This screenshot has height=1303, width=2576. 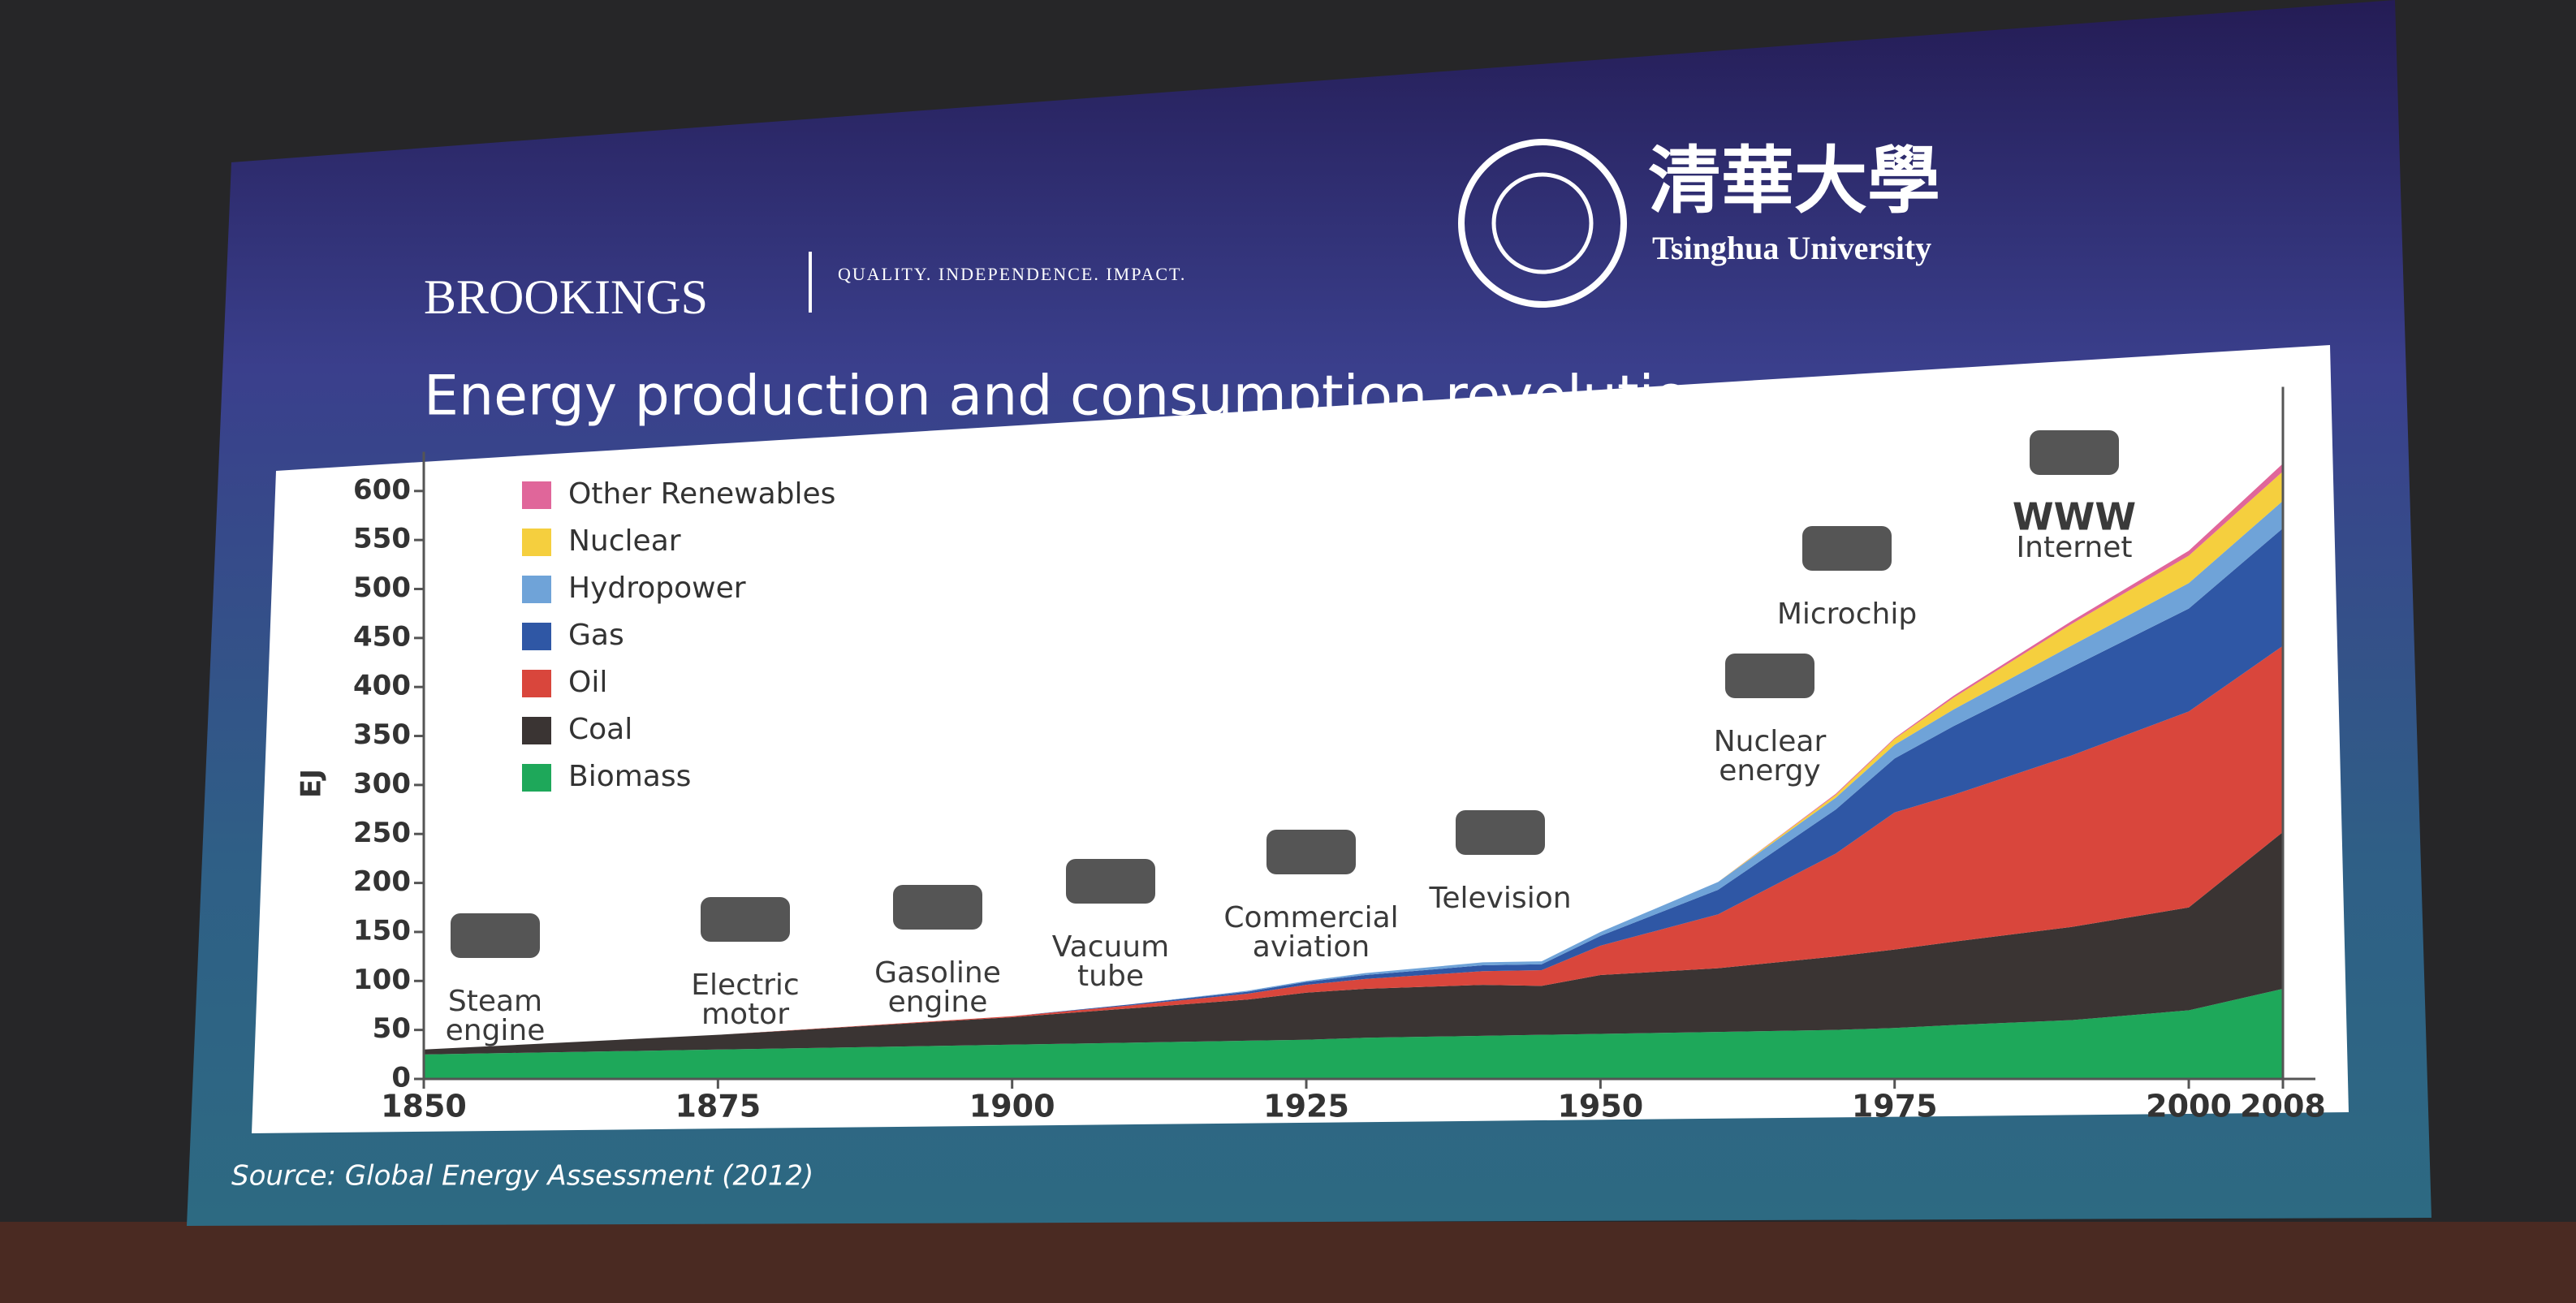 What do you see at coordinates (937, 973) in the screenshot?
I see `annotation: Gasoline` at bounding box center [937, 973].